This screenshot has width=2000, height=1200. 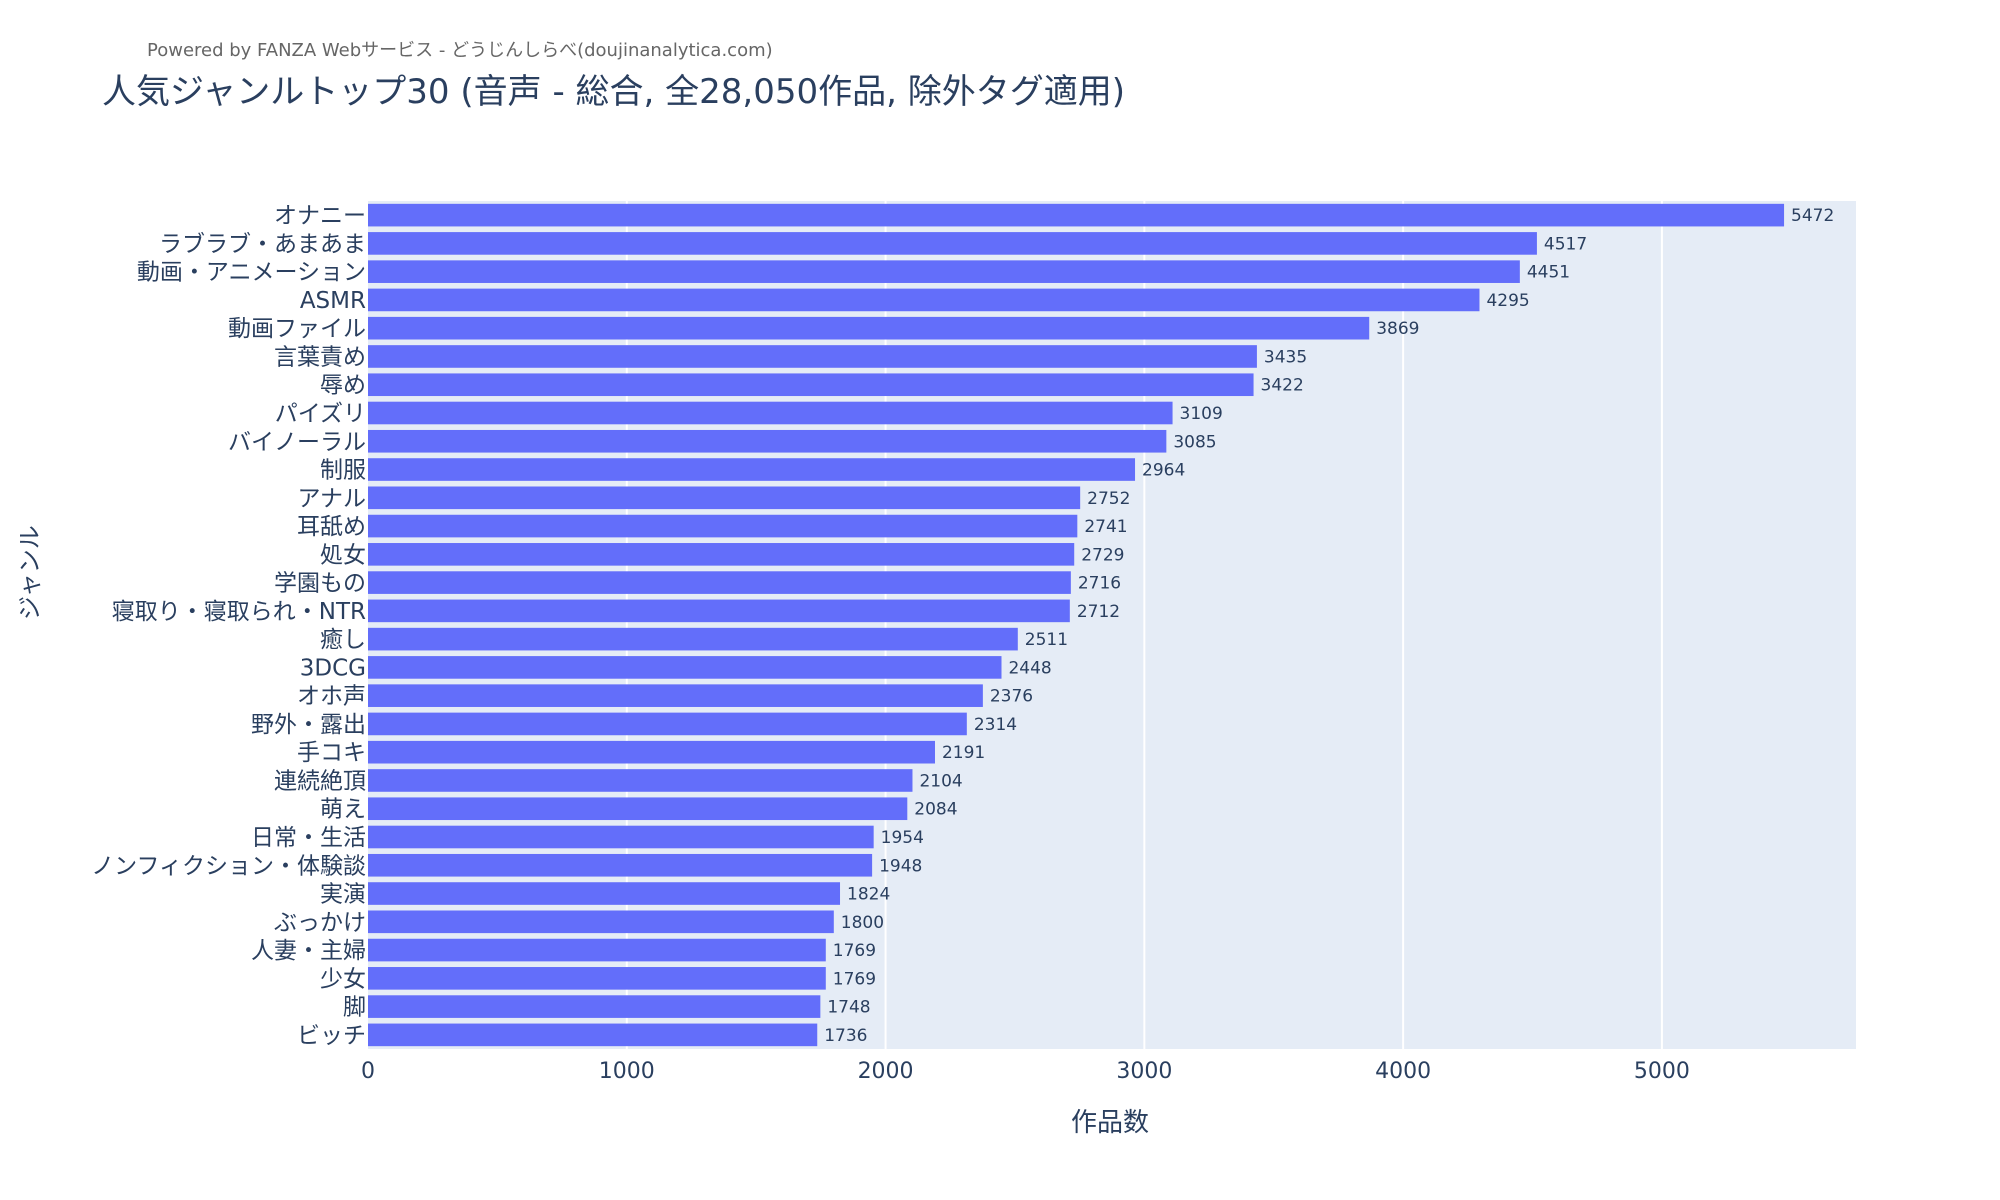 I want to click on category-label: 萌え, so click(x=343, y=810).